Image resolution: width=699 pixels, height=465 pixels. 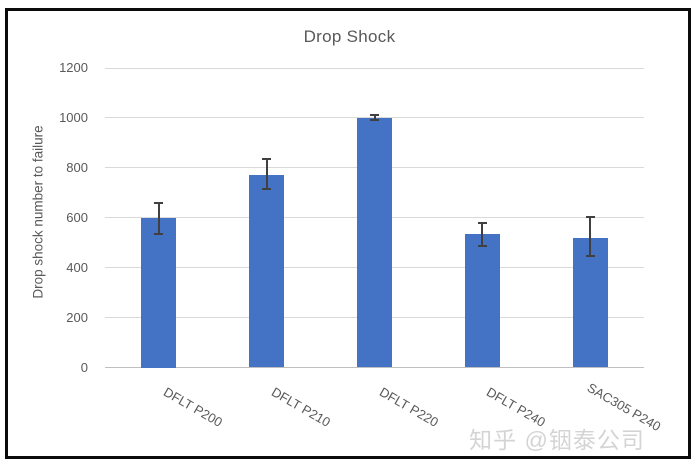 I want to click on error-bar-cap-2-high, so click(x=374, y=115).